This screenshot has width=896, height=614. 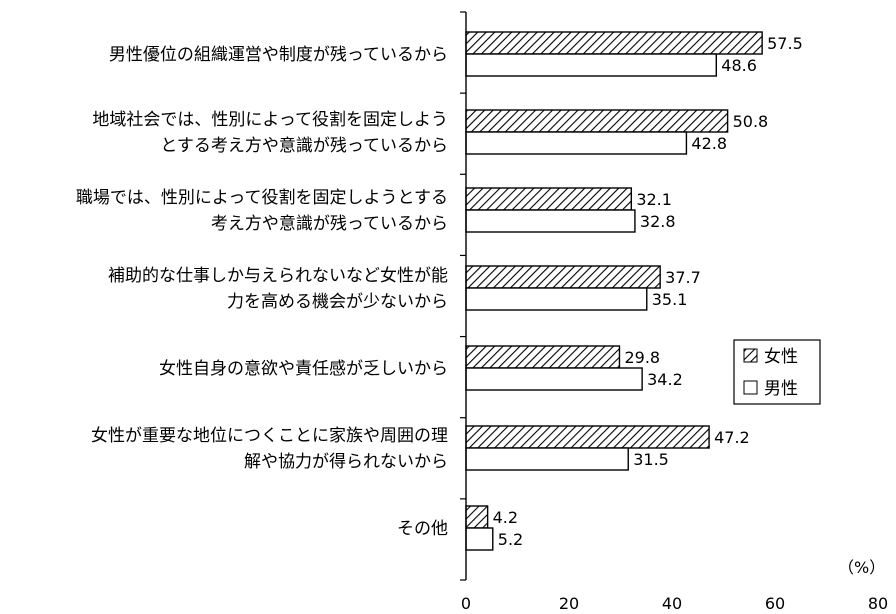 I want to click on value-label-male-0: 48.6, so click(x=739, y=65).